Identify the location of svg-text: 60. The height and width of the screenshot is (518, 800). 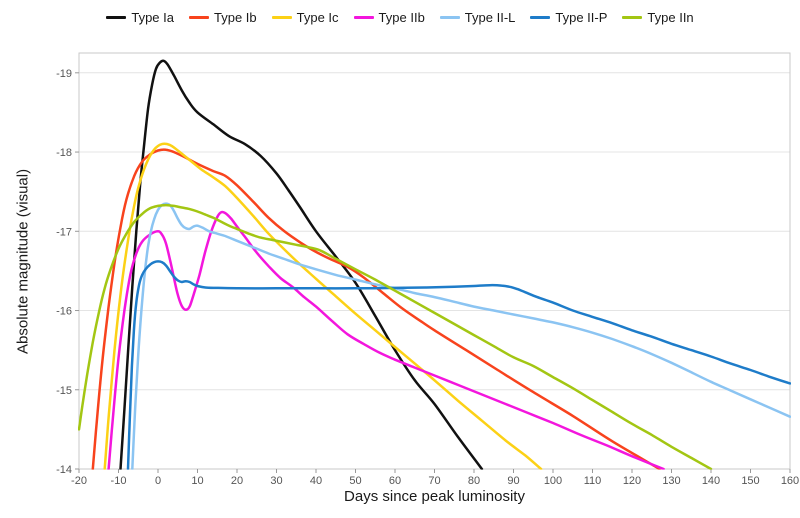
(395, 481).